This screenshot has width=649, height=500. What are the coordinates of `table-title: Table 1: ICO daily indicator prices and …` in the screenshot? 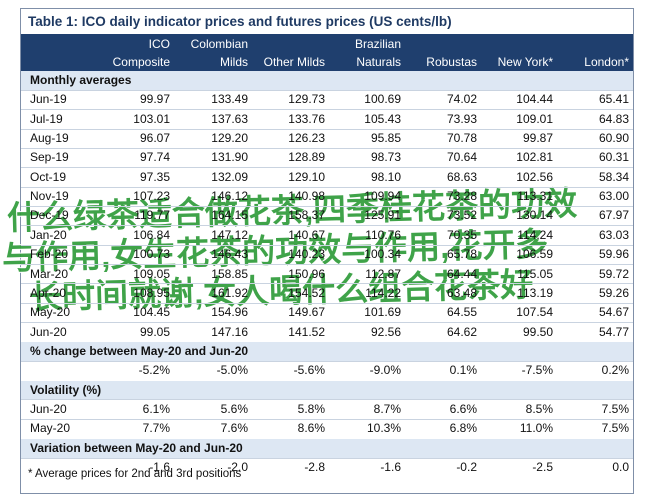 It's located at (240, 21).